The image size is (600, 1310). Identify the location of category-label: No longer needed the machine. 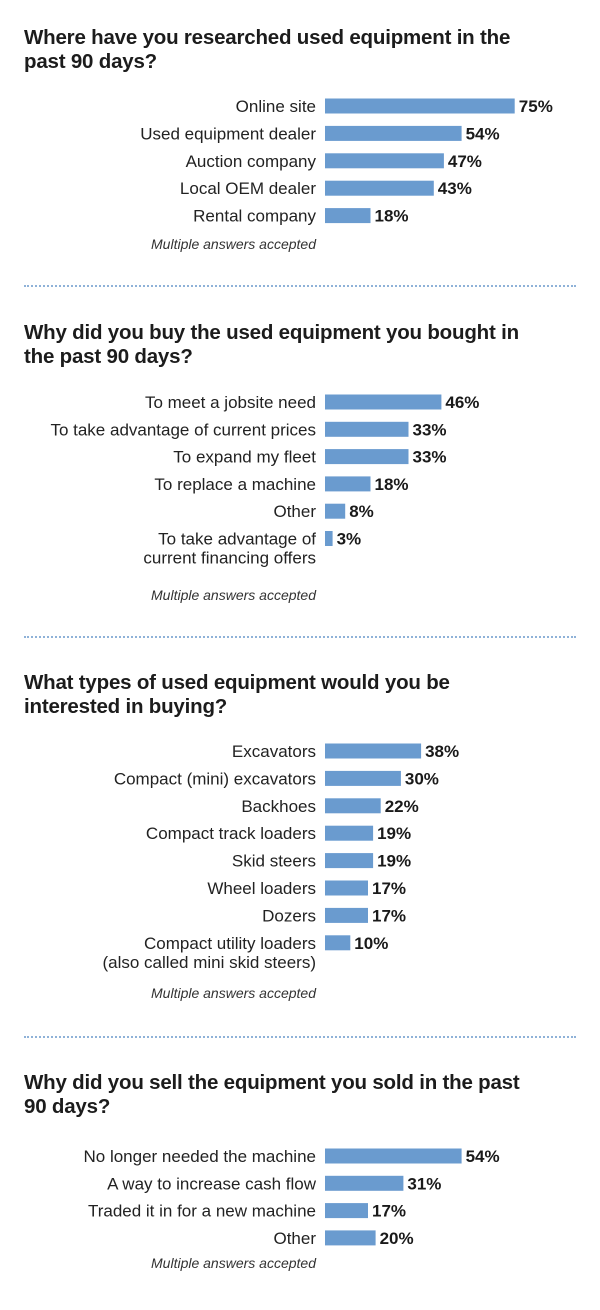
(200, 1156).